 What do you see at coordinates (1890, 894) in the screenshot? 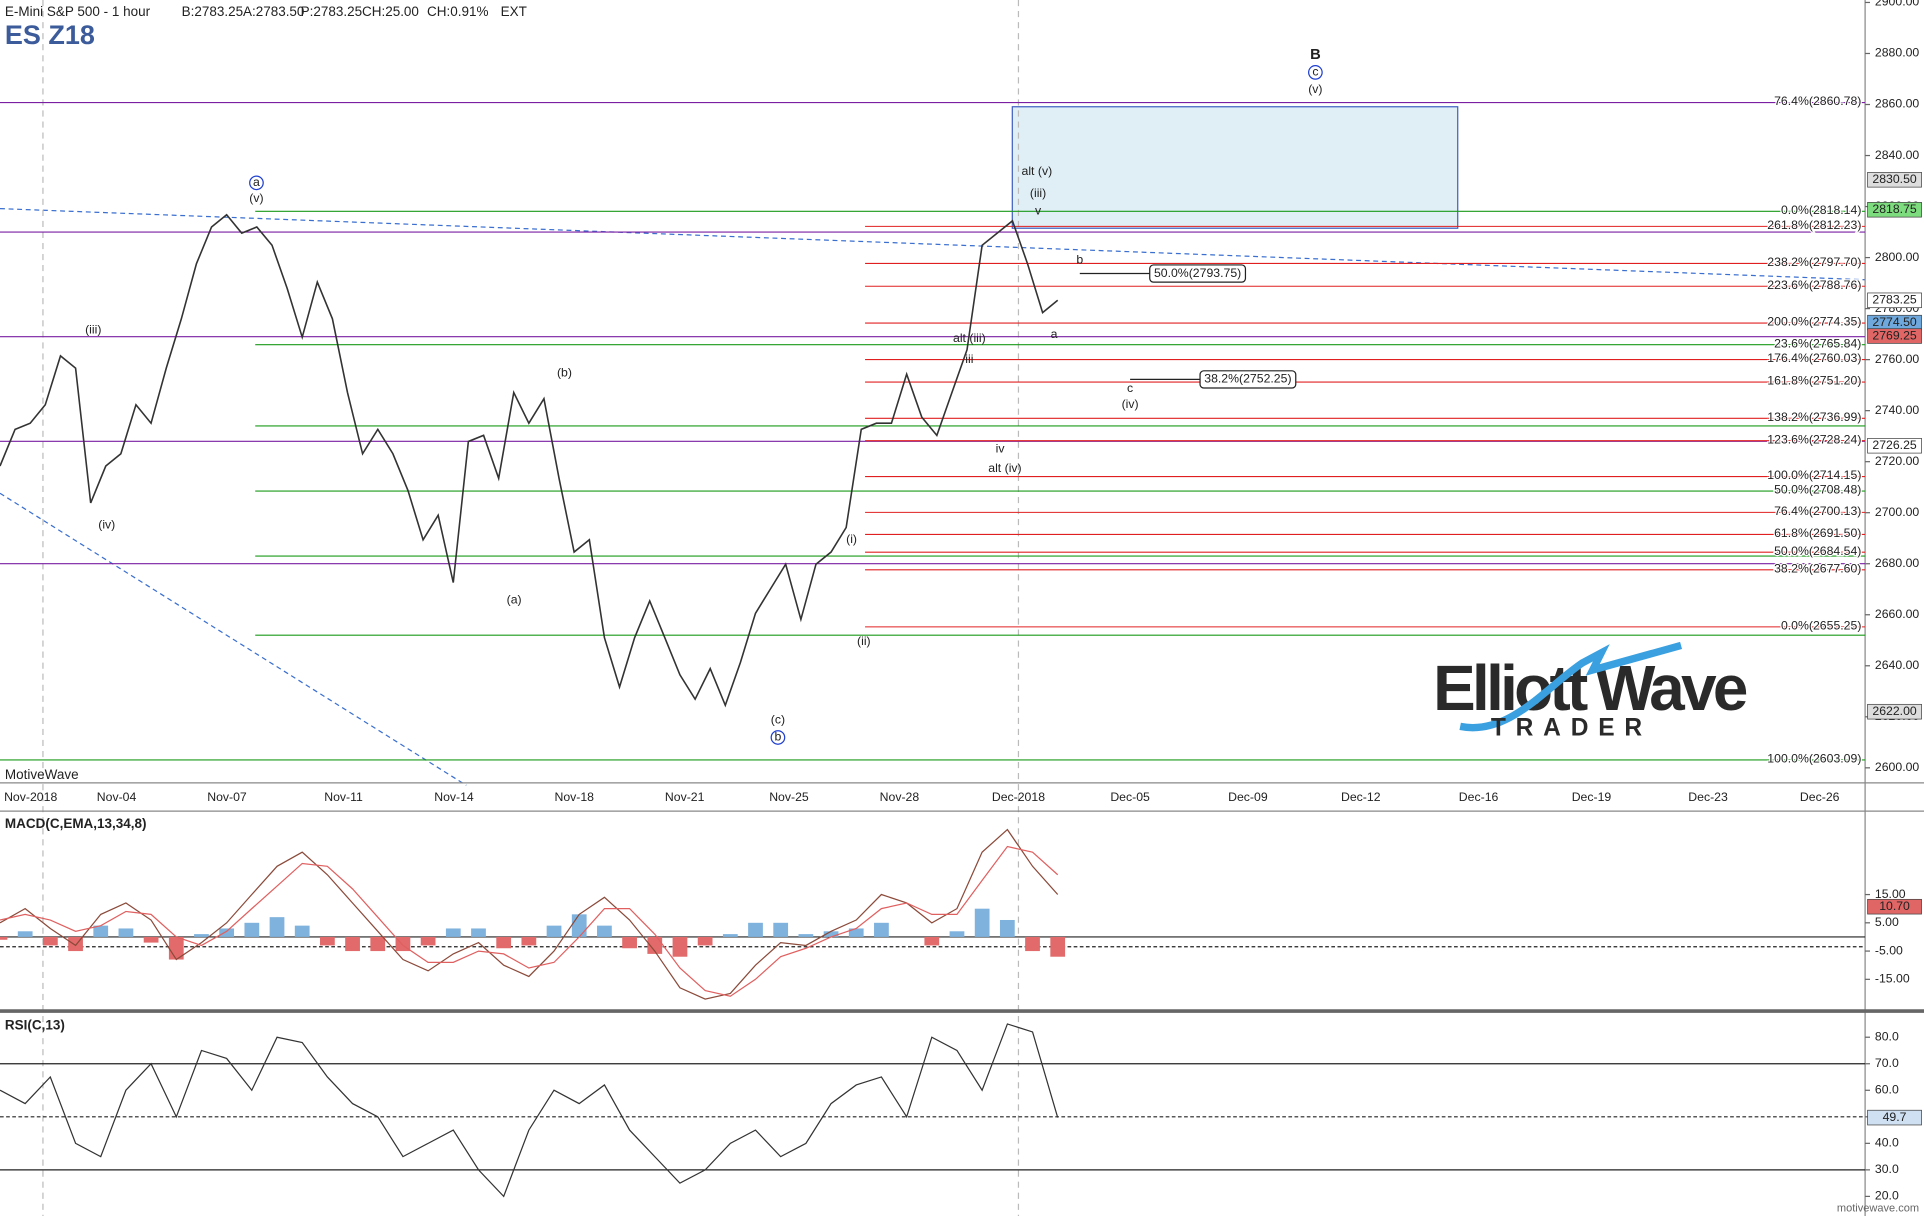
I see `y-tick-label: 15.00` at bounding box center [1890, 894].